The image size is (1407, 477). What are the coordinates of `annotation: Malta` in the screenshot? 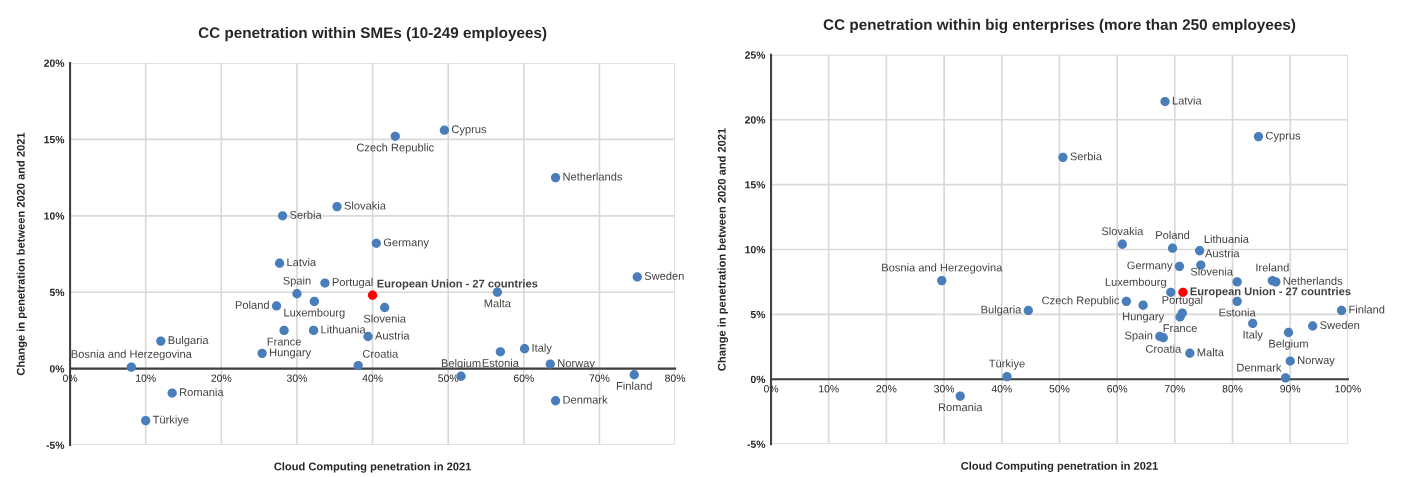 It's located at (497, 303).